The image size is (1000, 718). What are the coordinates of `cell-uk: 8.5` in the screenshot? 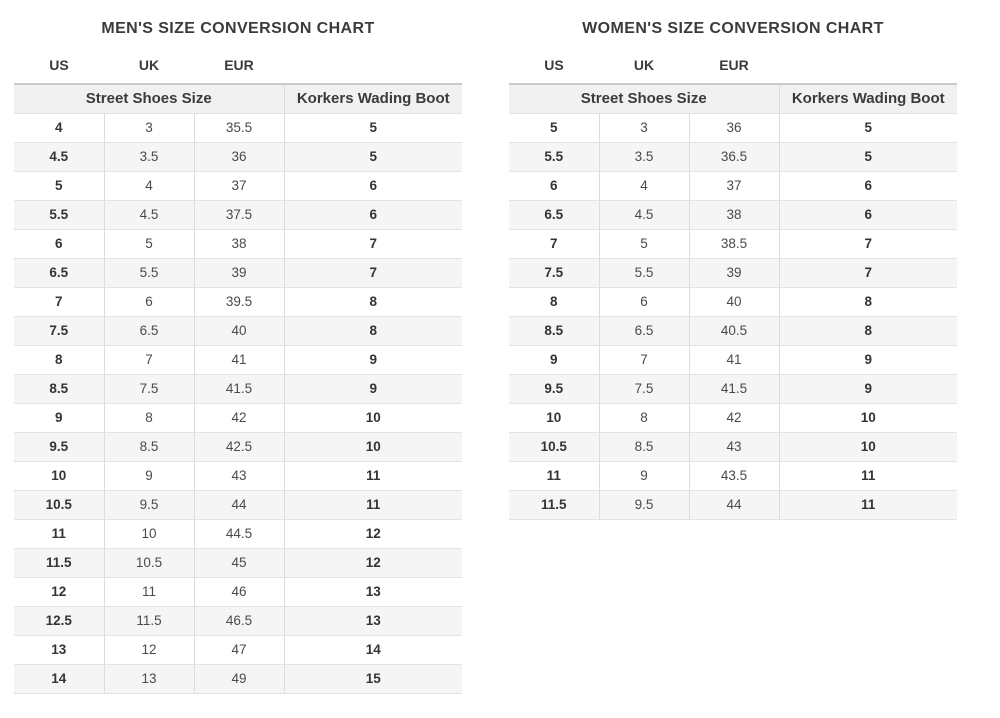 It's located at (148, 447).